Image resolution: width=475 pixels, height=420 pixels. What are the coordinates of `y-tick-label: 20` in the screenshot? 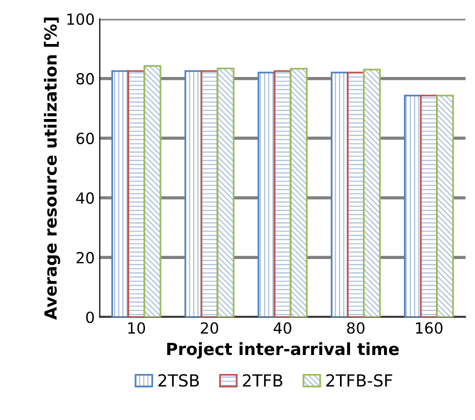 It's located at (85, 258).